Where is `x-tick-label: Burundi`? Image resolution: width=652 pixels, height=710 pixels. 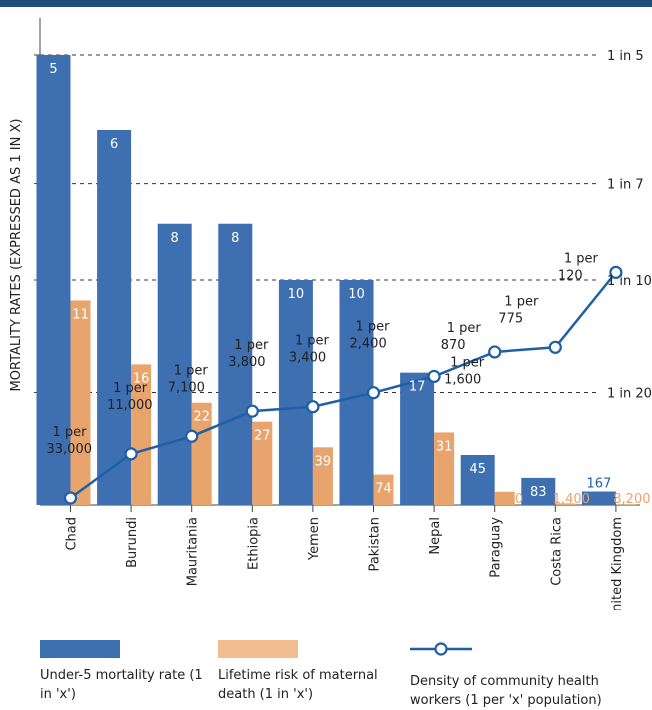
x-tick-label: Burundi is located at coordinates (132, 542).